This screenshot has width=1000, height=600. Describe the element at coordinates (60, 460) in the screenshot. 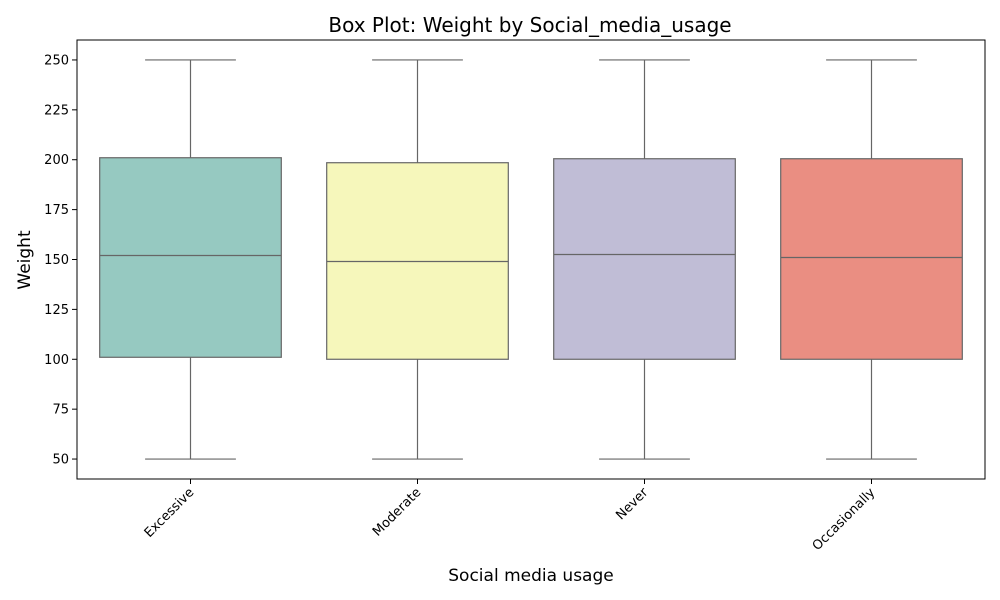

I see `y-tick-label: 50` at that location.